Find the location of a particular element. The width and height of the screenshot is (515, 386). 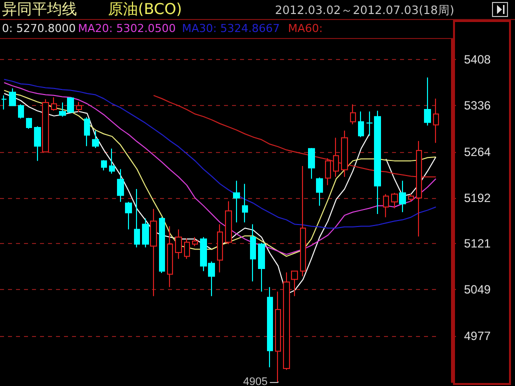

text: MA30: 5324.8667 is located at coordinates (231, 28).